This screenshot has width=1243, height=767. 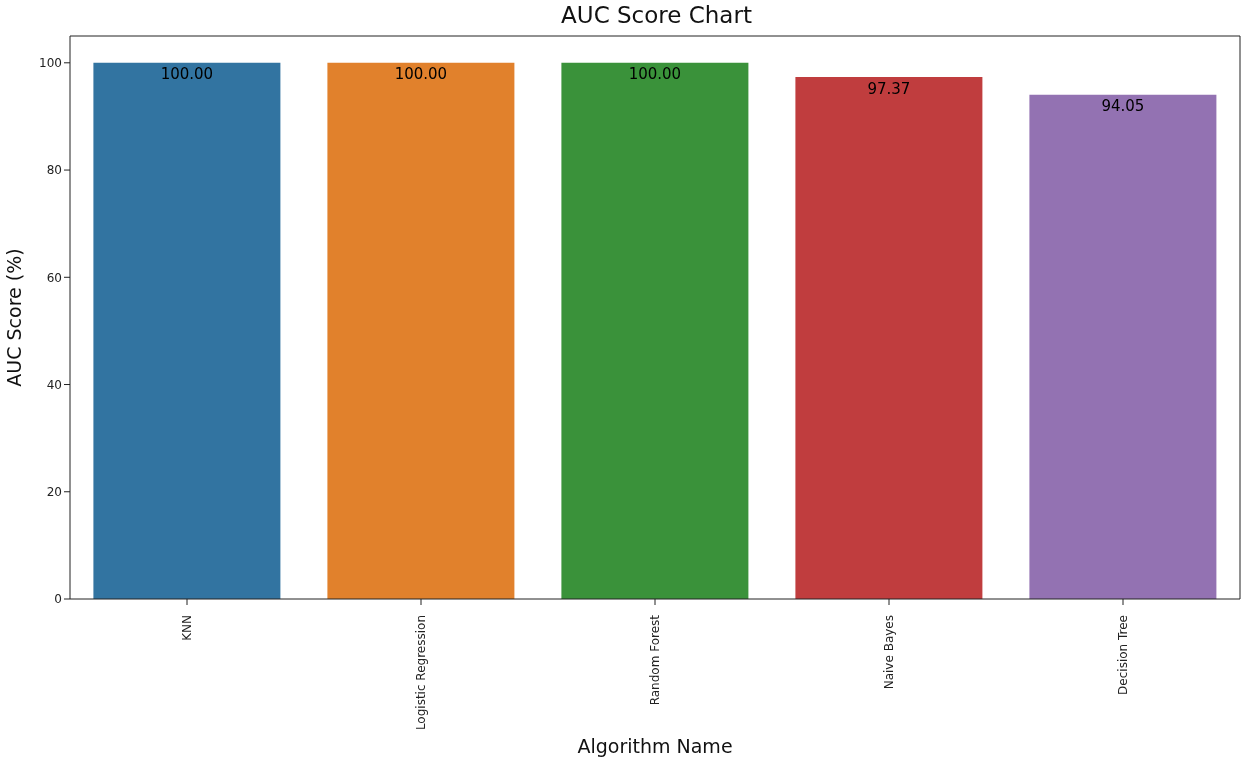 I want to click on y-axis-title: AUC Score (%), so click(x=13, y=317).